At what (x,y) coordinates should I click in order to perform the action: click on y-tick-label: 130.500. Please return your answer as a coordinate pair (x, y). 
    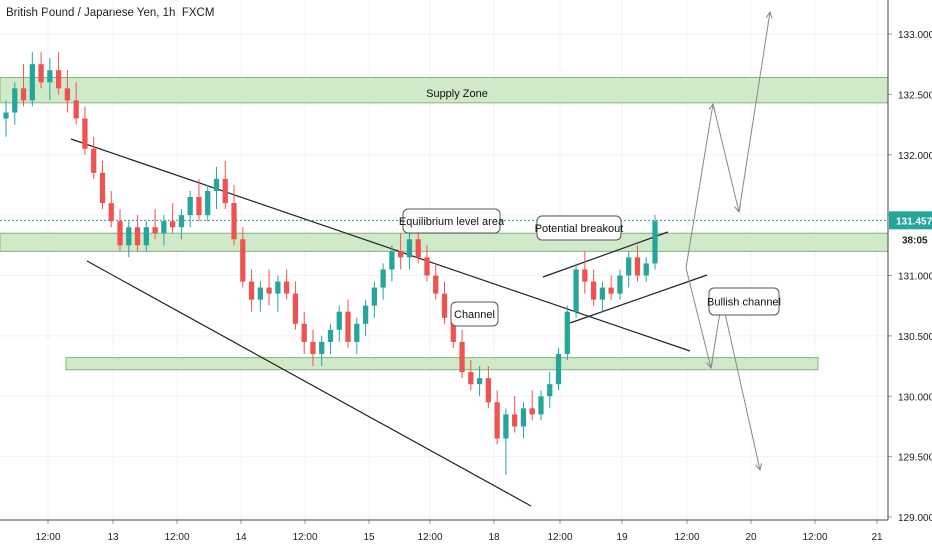
    Looking at the image, I should click on (915, 337).